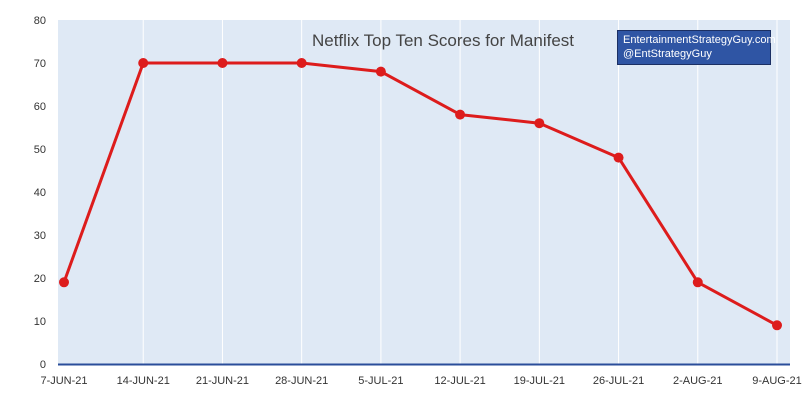  I want to click on y-tick-label: 70, so click(40, 64).